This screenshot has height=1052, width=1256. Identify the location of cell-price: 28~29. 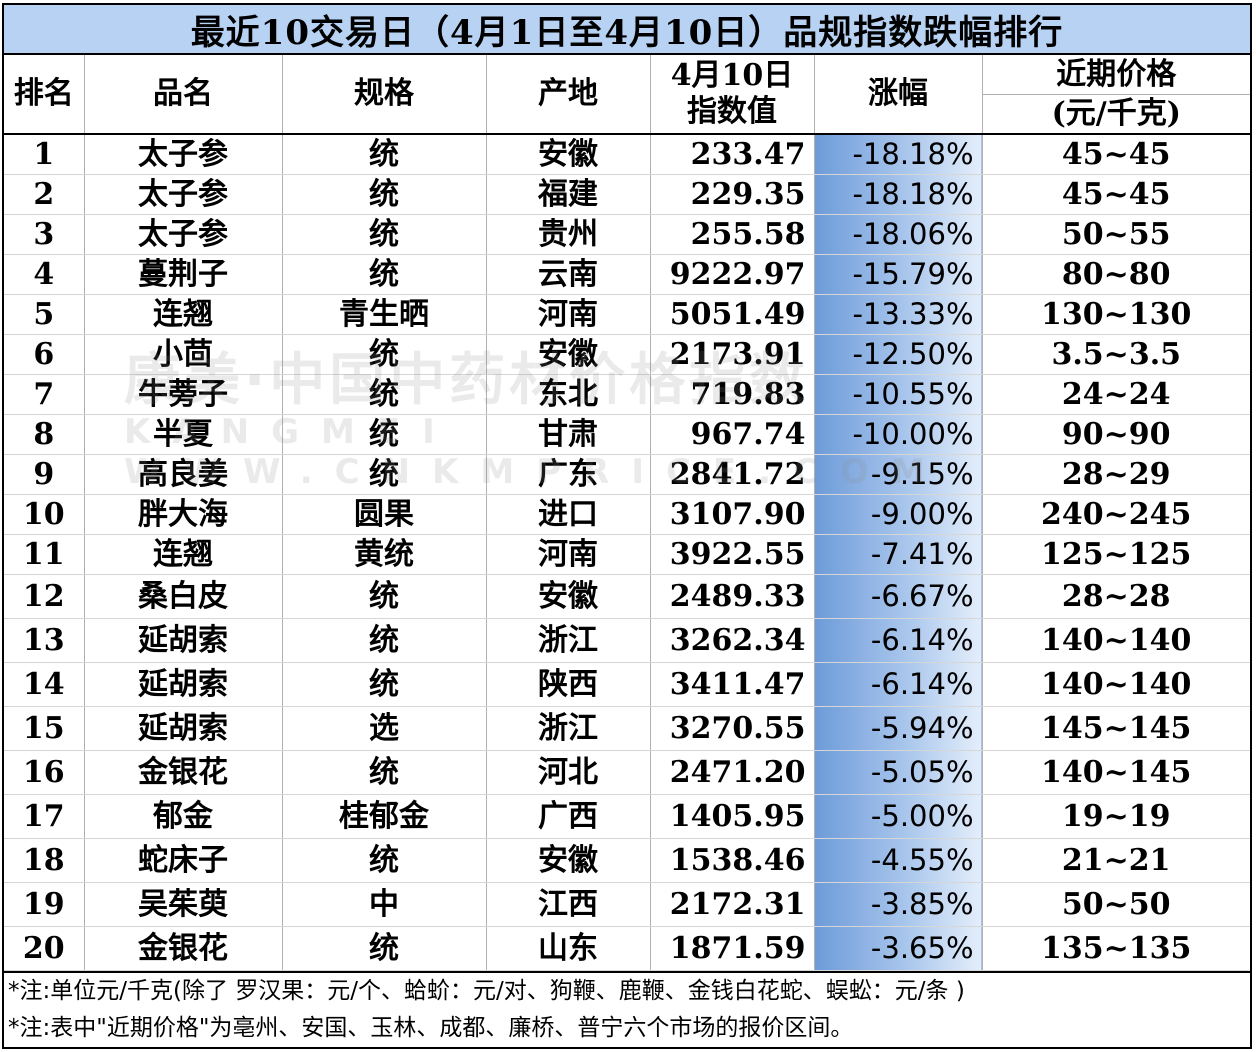
(1116, 474).